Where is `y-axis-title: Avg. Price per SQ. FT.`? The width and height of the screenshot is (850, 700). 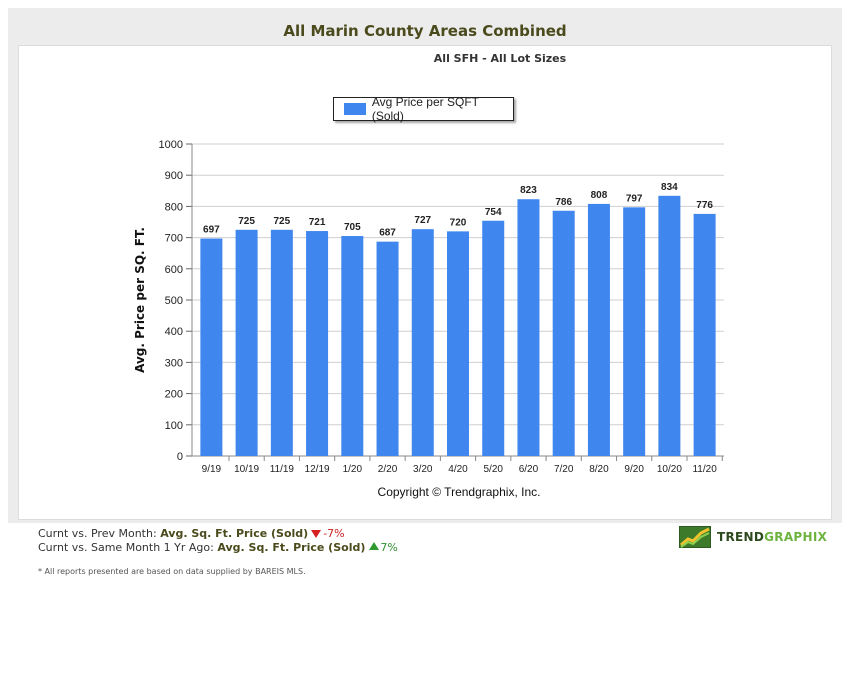
y-axis-title: Avg. Price per SQ. FT. is located at coordinates (140, 300).